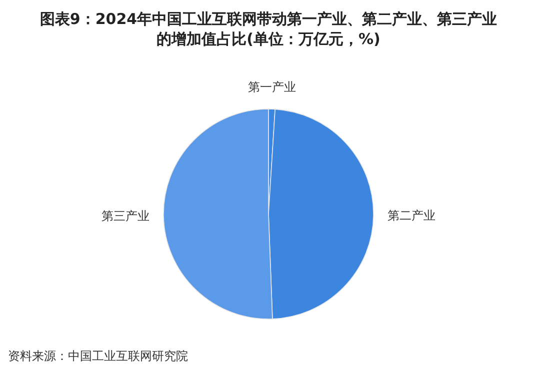 The height and width of the screenshot is (377, 537). I want to click on slice-label: 第一产业, so click(272, 87).